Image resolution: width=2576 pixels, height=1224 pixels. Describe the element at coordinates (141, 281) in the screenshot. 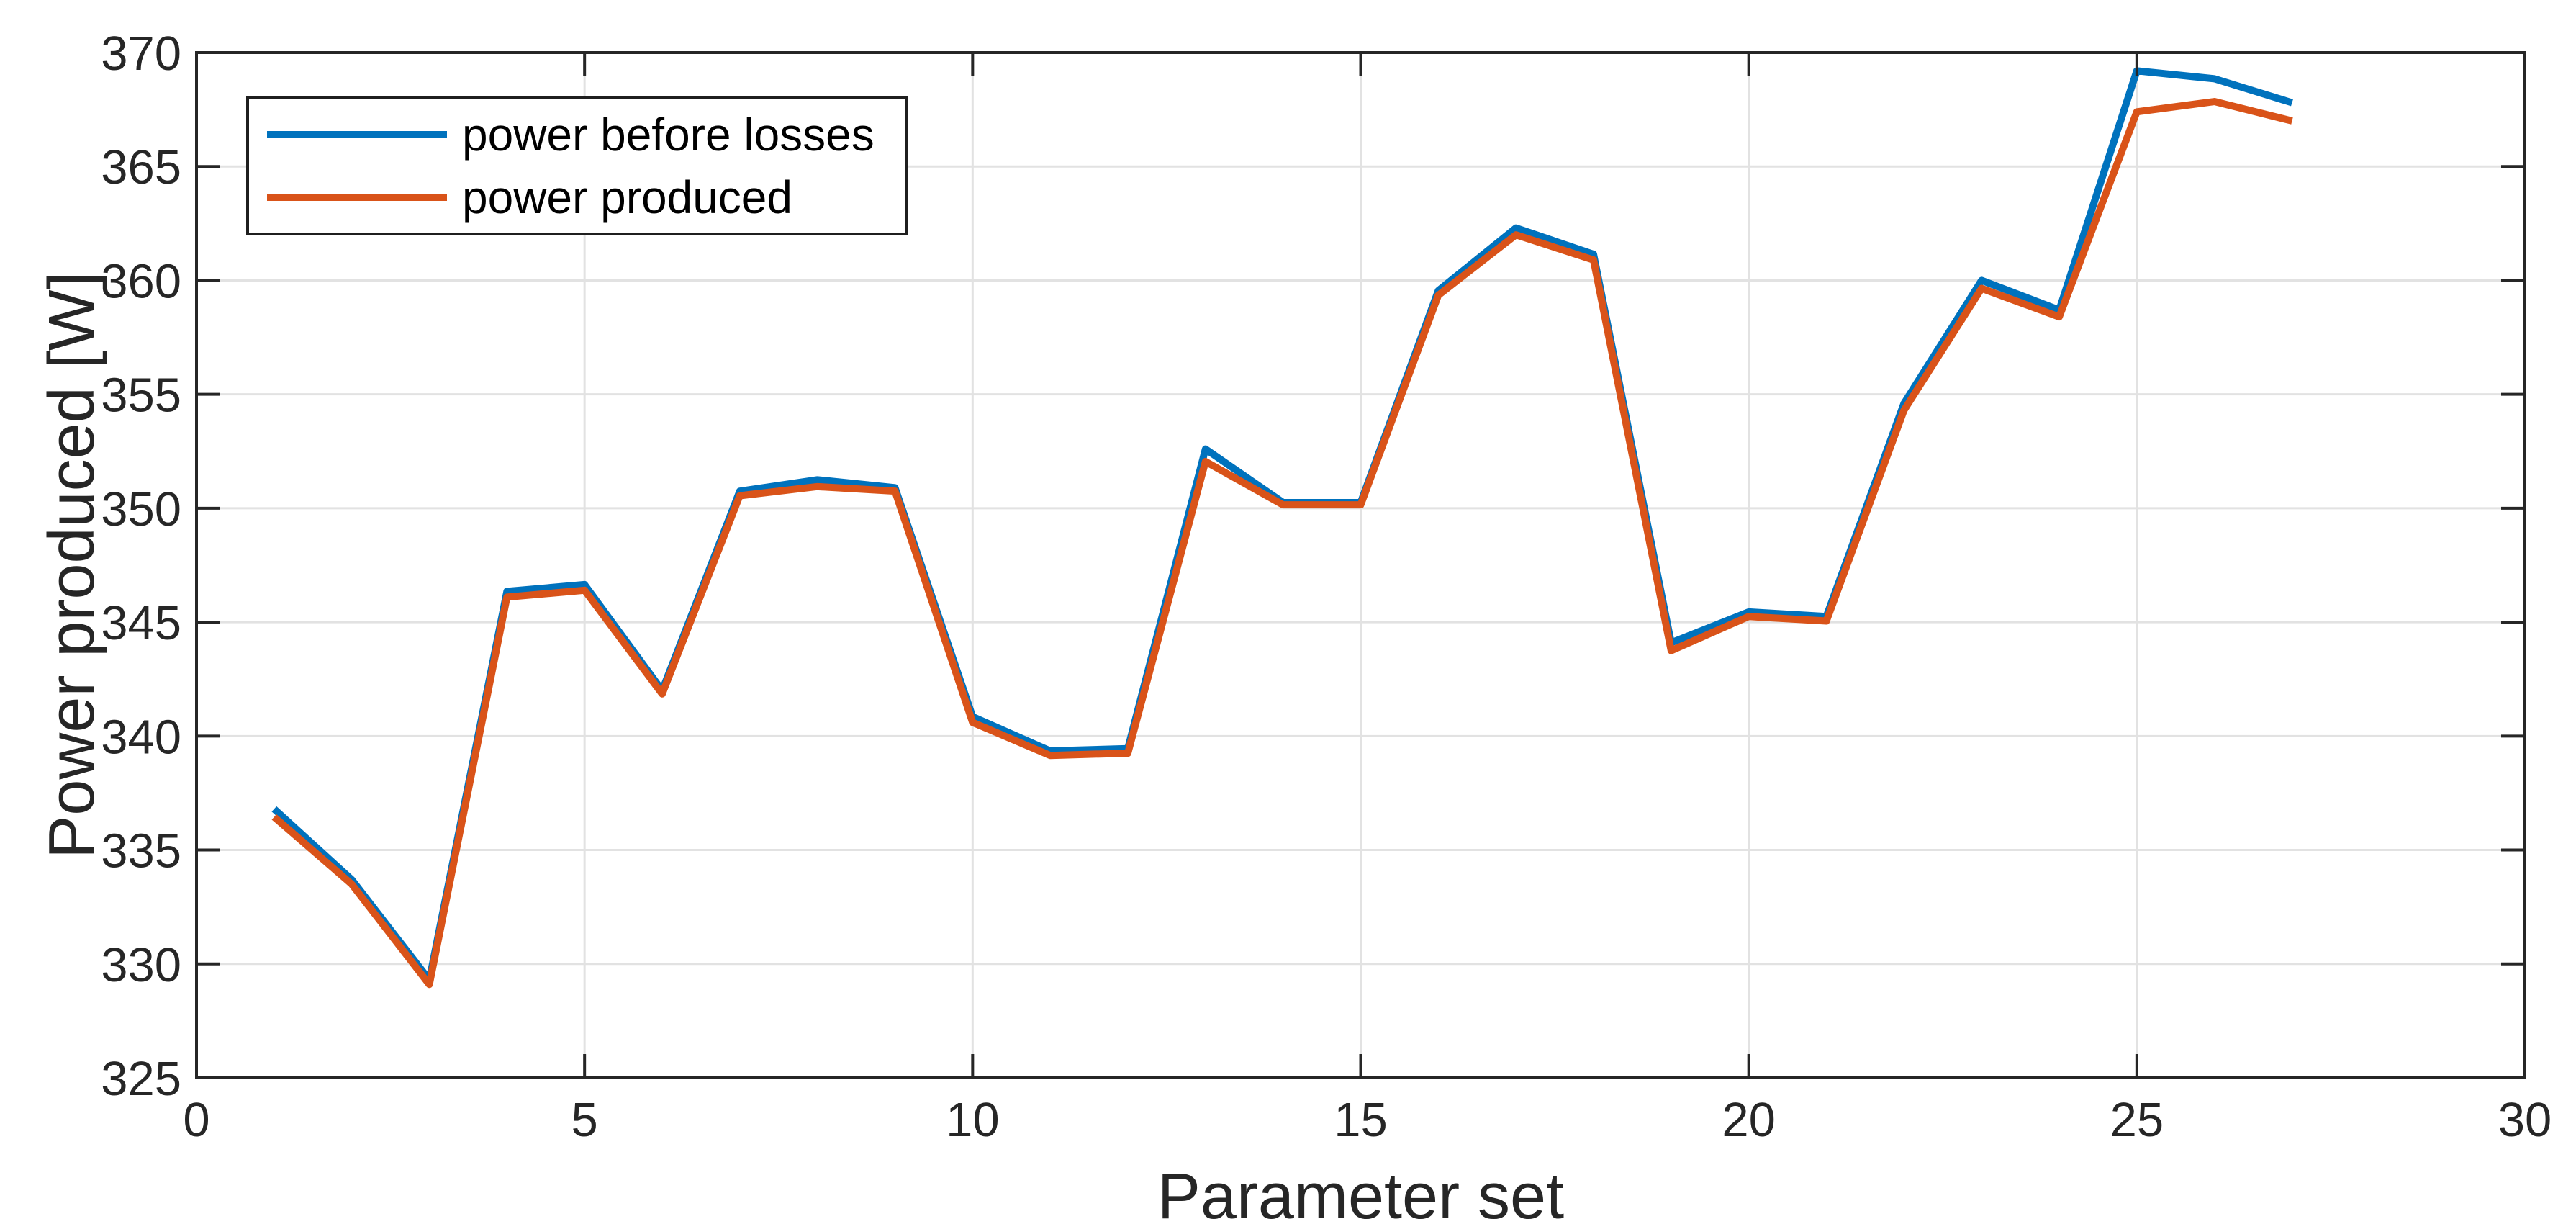

I see `y-tick-label: 360` at that location.